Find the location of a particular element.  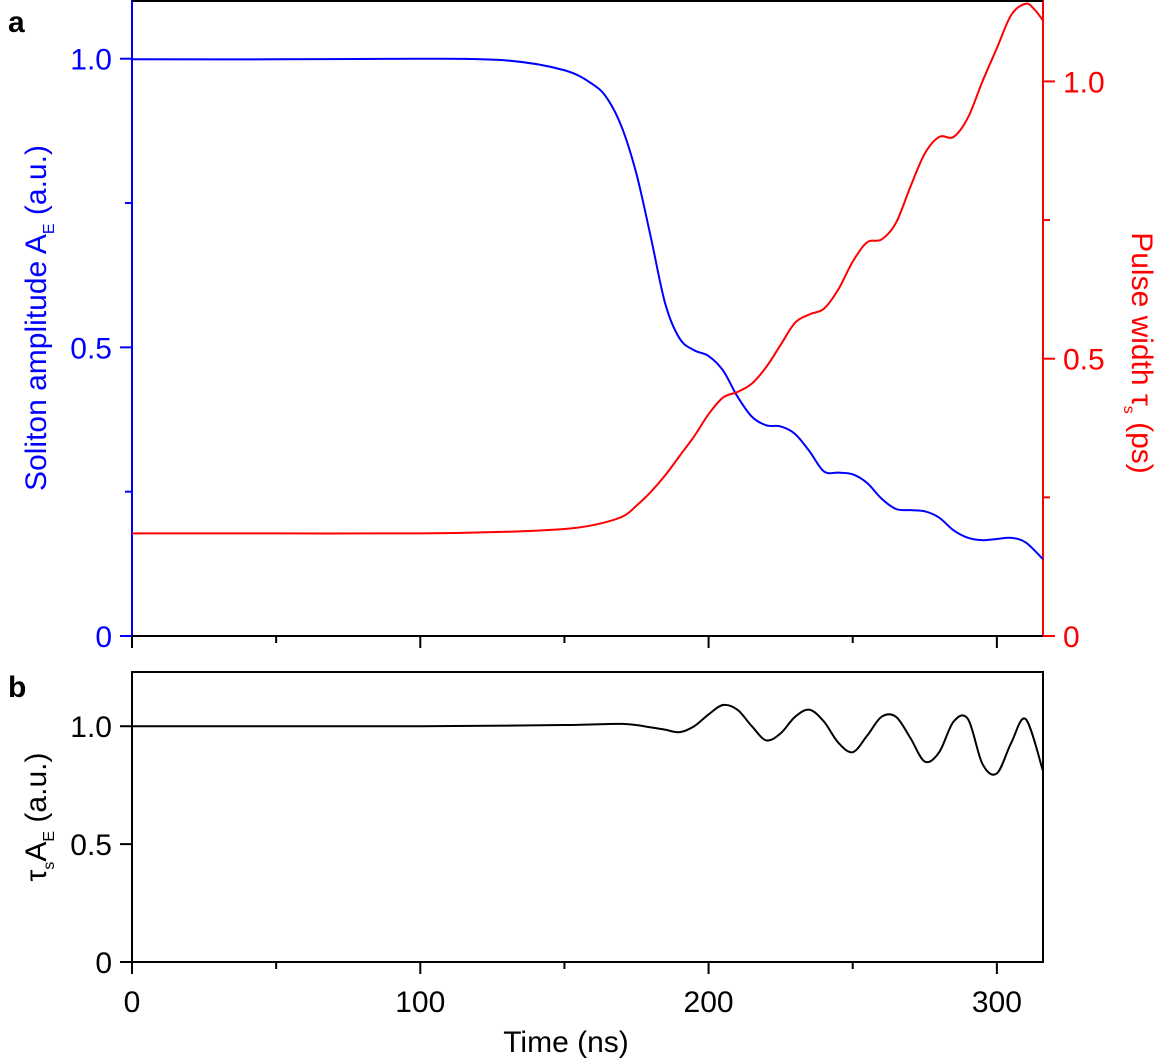

left-y-tick-label: 0.5 is located at coordinates (91, 348).